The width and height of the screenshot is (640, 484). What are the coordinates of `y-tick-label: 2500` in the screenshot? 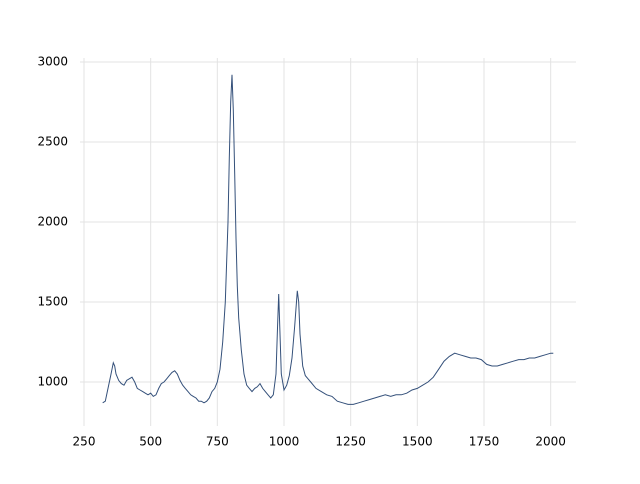 It's located at (52, 142).